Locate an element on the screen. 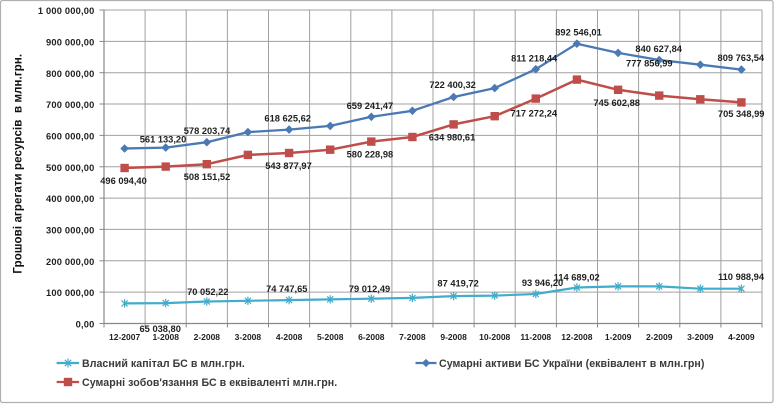 The image size is (774, 409). svg-text: 3-2008 is located at coordinates (248, 337).